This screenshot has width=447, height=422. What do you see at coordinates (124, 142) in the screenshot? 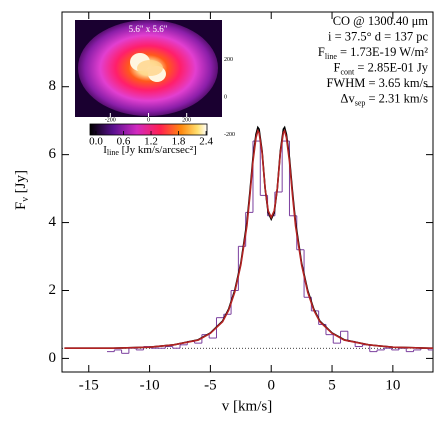
I see `colorbar-tick-label: 0.6` at bounding box center [124, 142].